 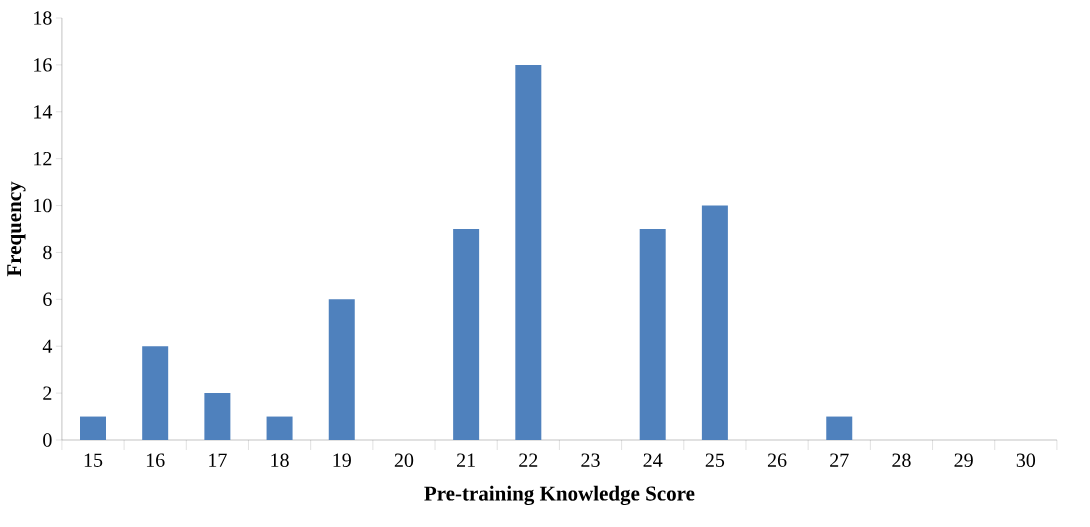 What do you see at coordinates (155, 460) in the screenshot?
I see `x-tick-label: 16` at bounding box center [155, 460].